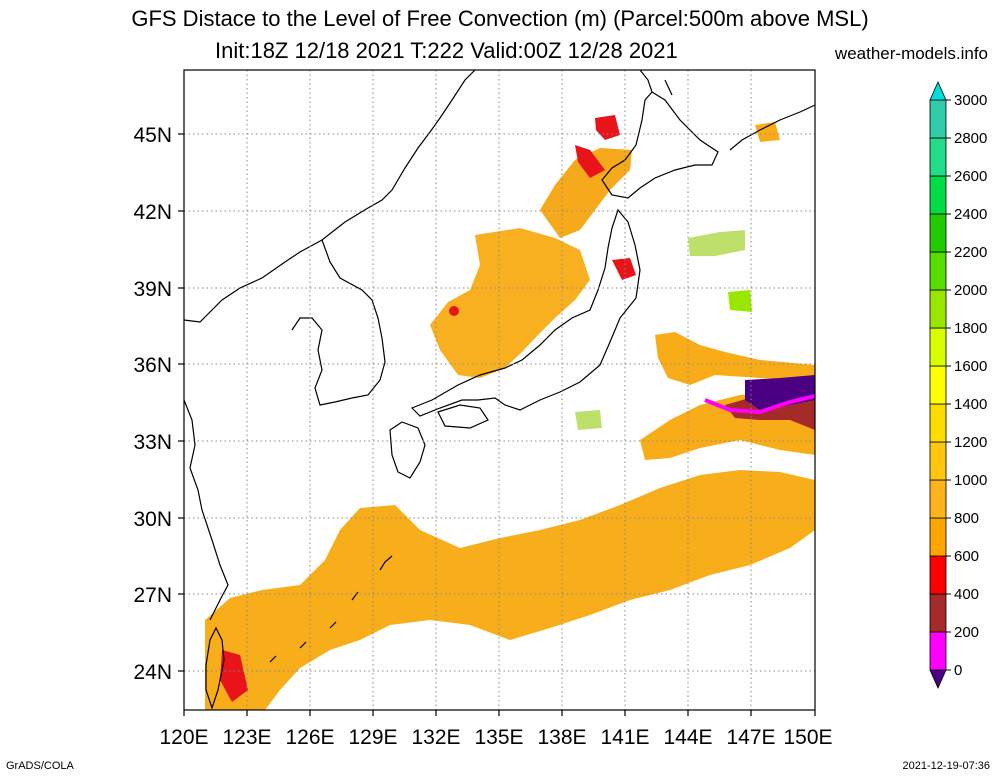 This screenshot has width=1000, height=779. Describe the element at coordinates (946, 766) in the screenshot. I see `footer-timestamp: 2021-12-19-07:36` at that location.